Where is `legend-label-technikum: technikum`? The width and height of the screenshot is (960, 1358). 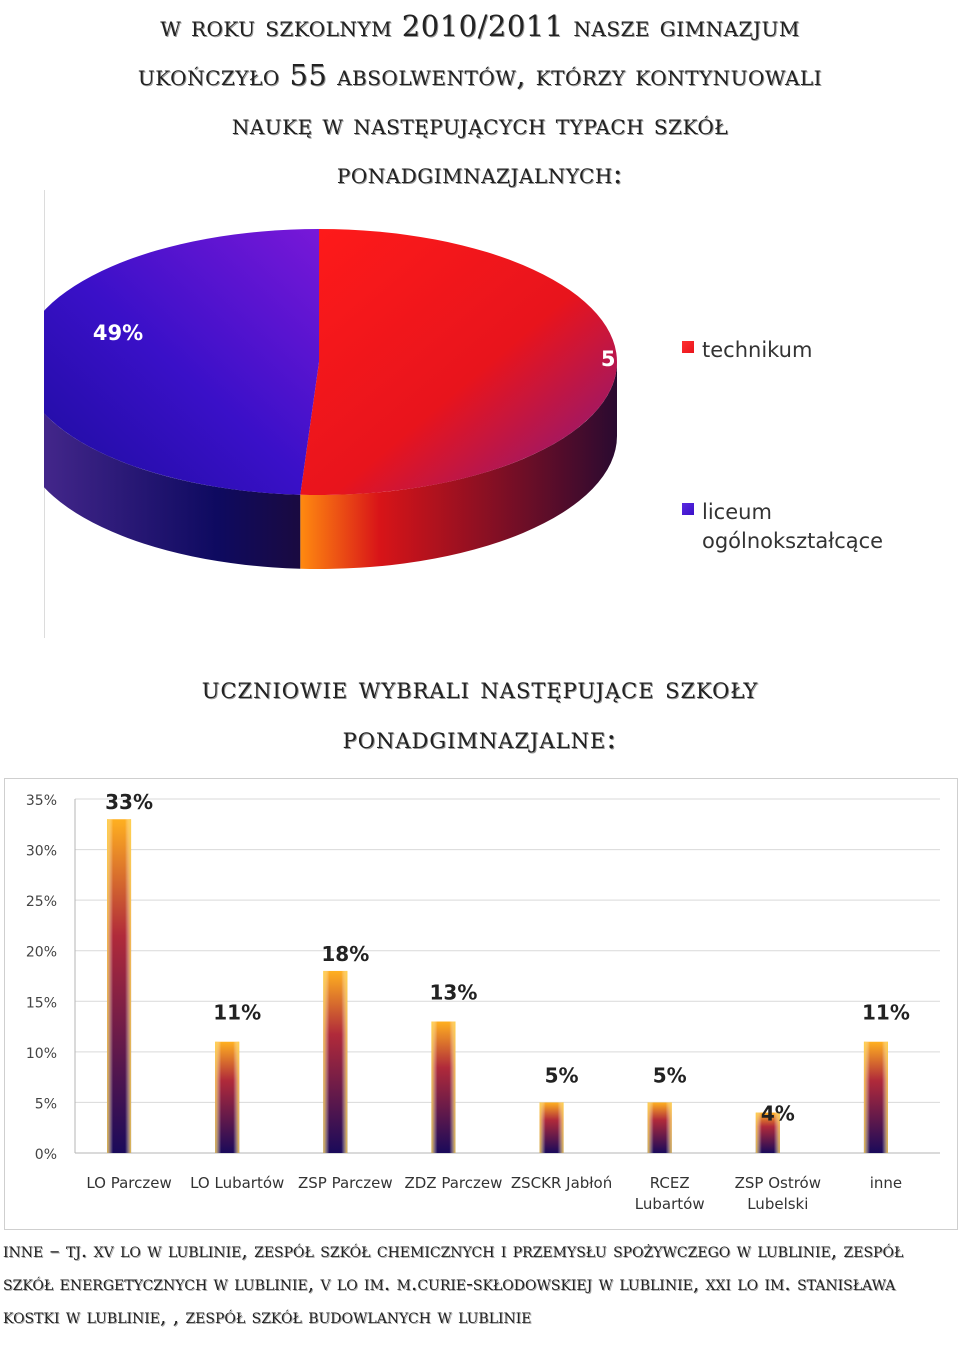 legend-label-technikum: technikum is located at coordinates (757, 350).